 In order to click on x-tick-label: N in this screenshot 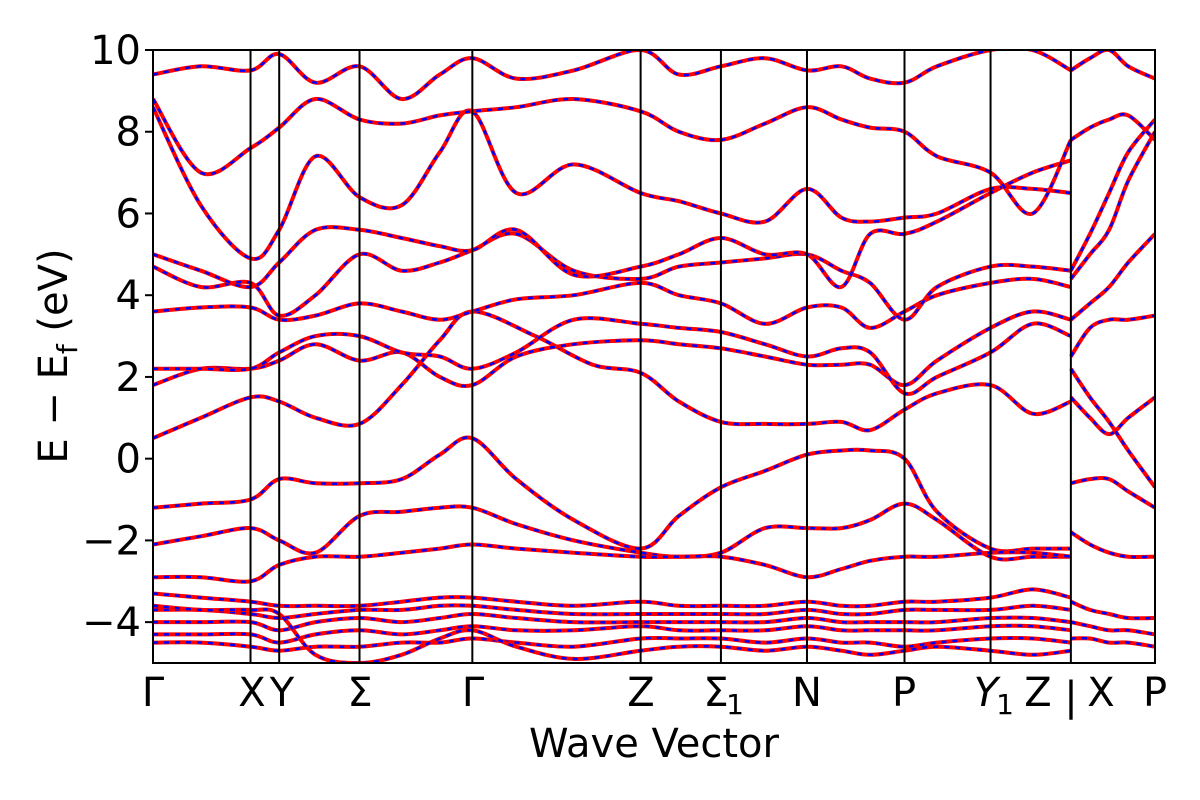, I will do `click(807, 693)`.